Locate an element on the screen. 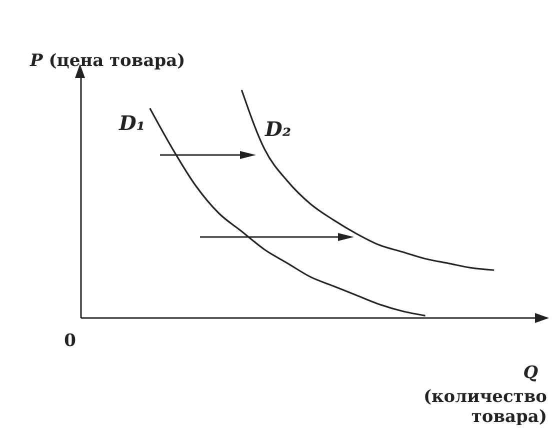 The width and height of the screenshot is (557, 433). y-axis-title: P (цена товара) is located at coordinates (107, 61).